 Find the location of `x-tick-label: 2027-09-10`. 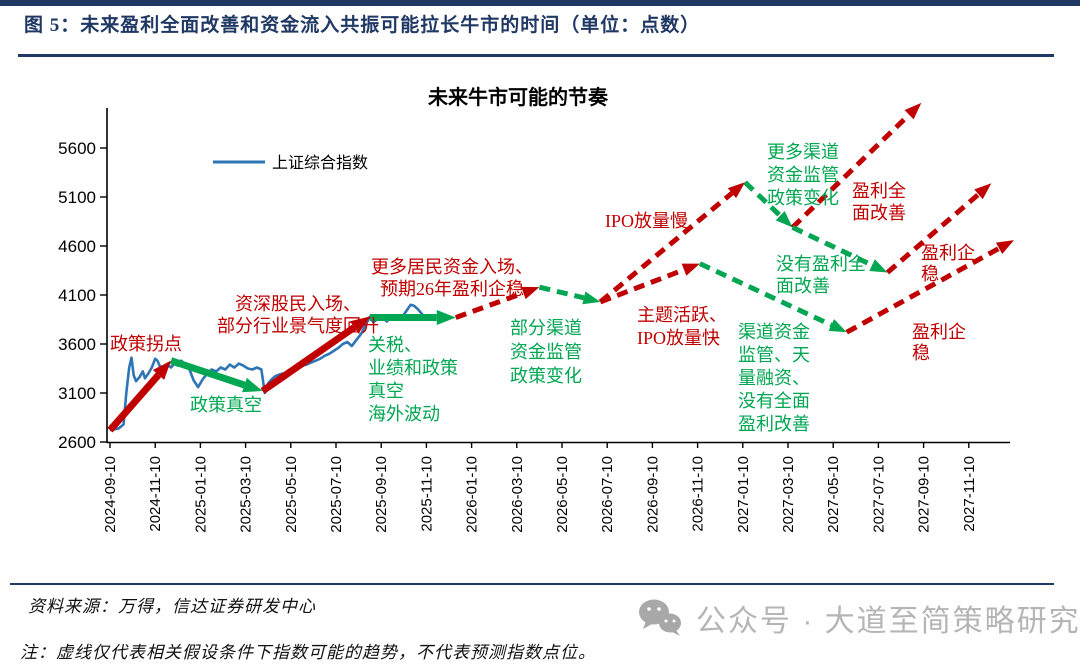

x-tick-label: 2027-09-10 is located at coordinates (924, 494).